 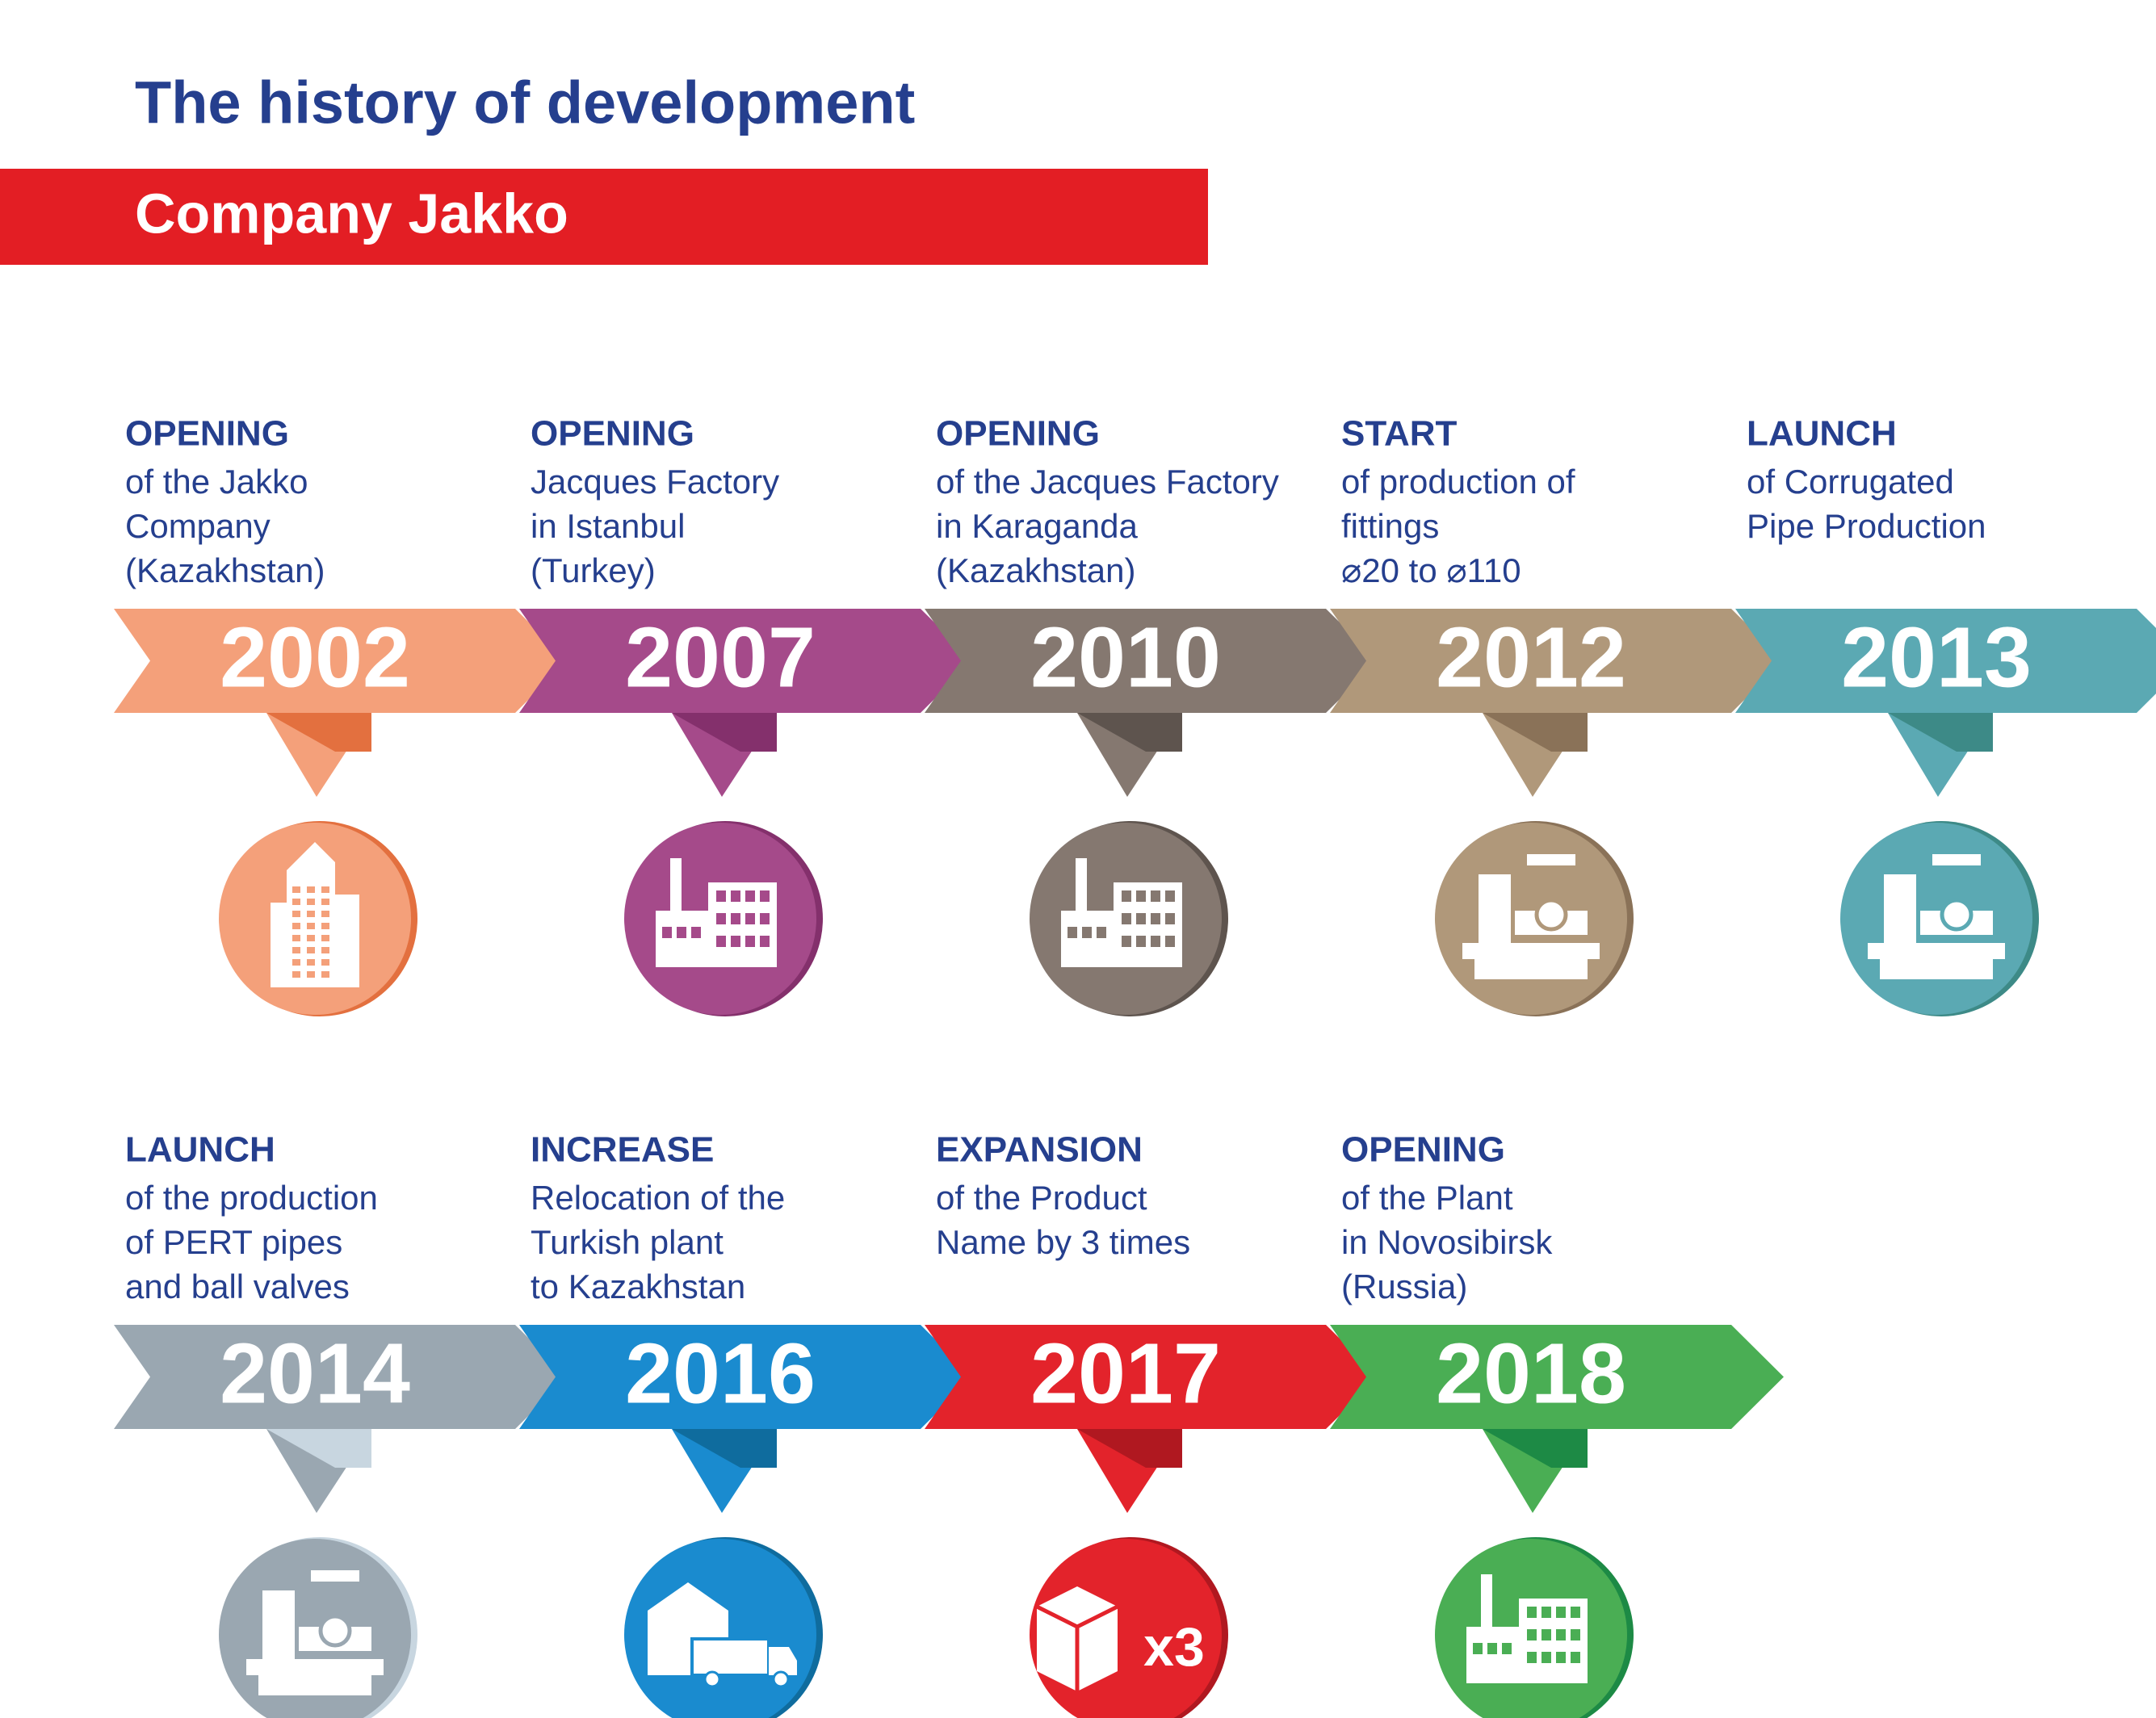 What do you see at coordinates (1531, 1374) in the screenshot?
I see `year: 2018` at bounding box center [1531, 1374].